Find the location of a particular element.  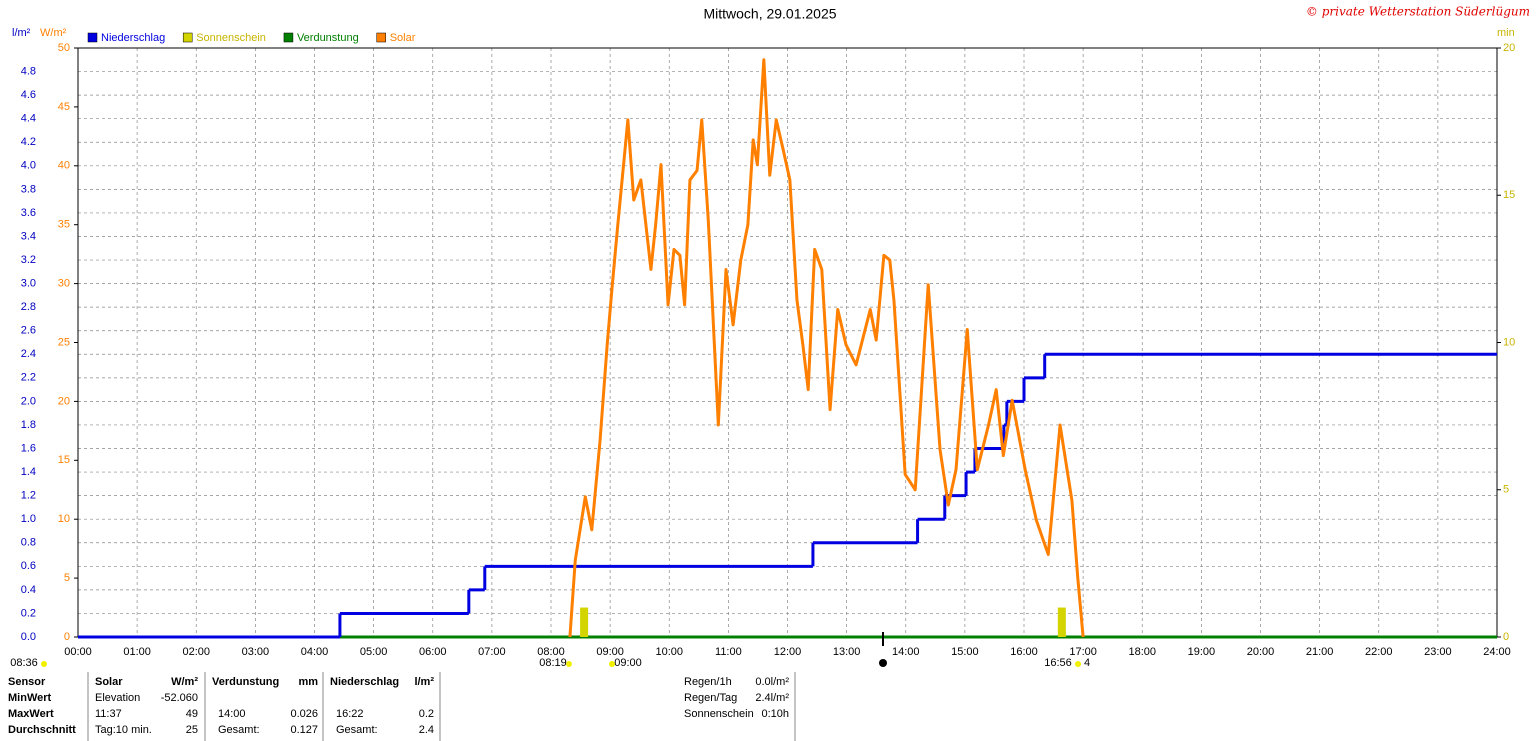

y2-tick-label: 5 is located at coordinates (1506, 490).